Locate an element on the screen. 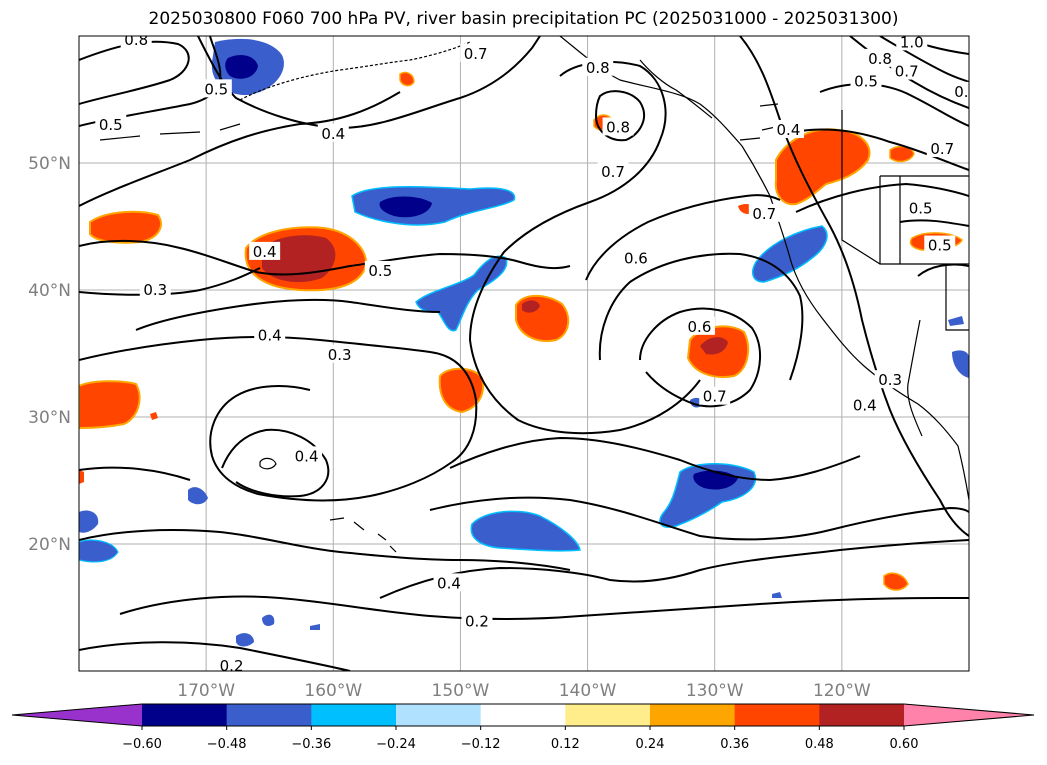 This screenshot has height=765, width=1047. longitude-label: 120°W is located at coordinates (842, 691).